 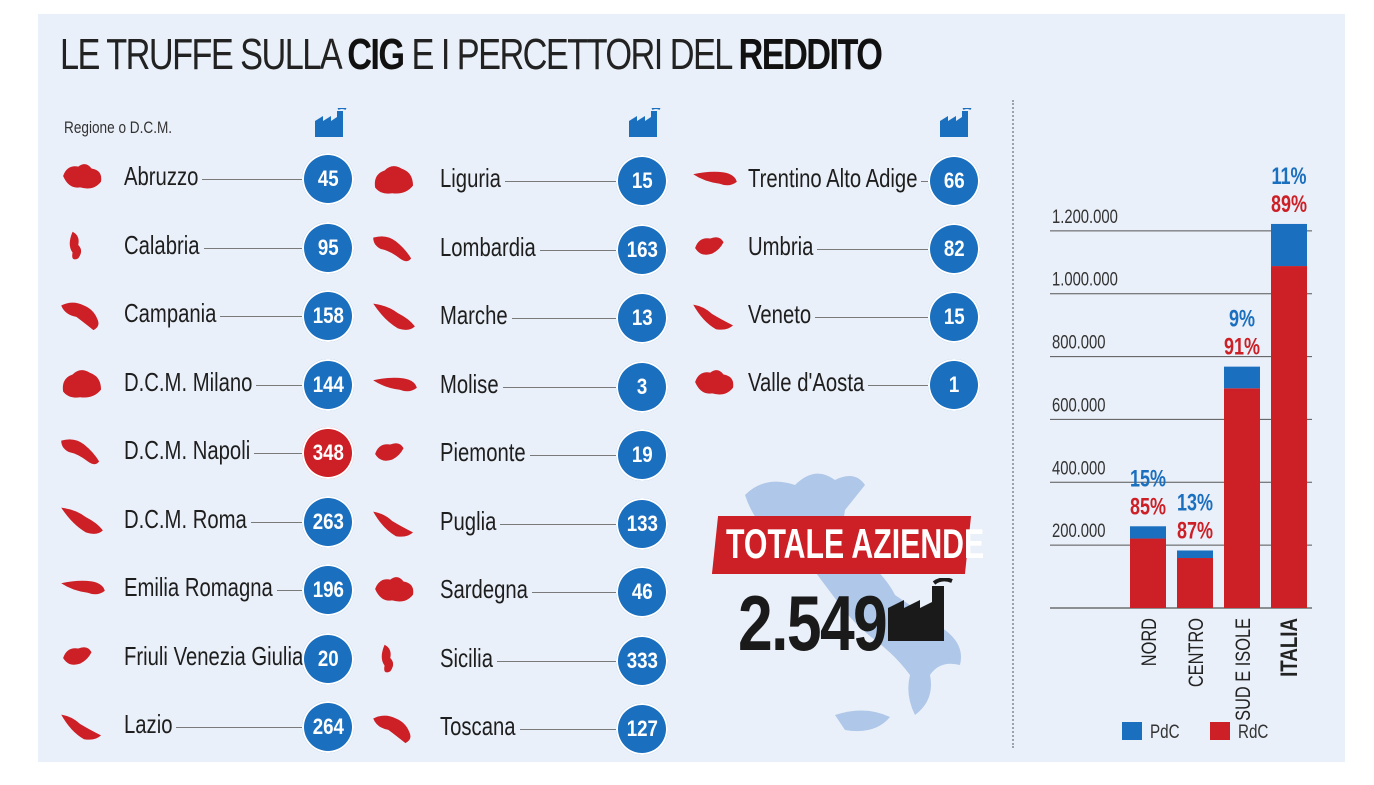 I want to click on region-row: Friuli Venezia Giulia 20, so click(x=208, y=658).